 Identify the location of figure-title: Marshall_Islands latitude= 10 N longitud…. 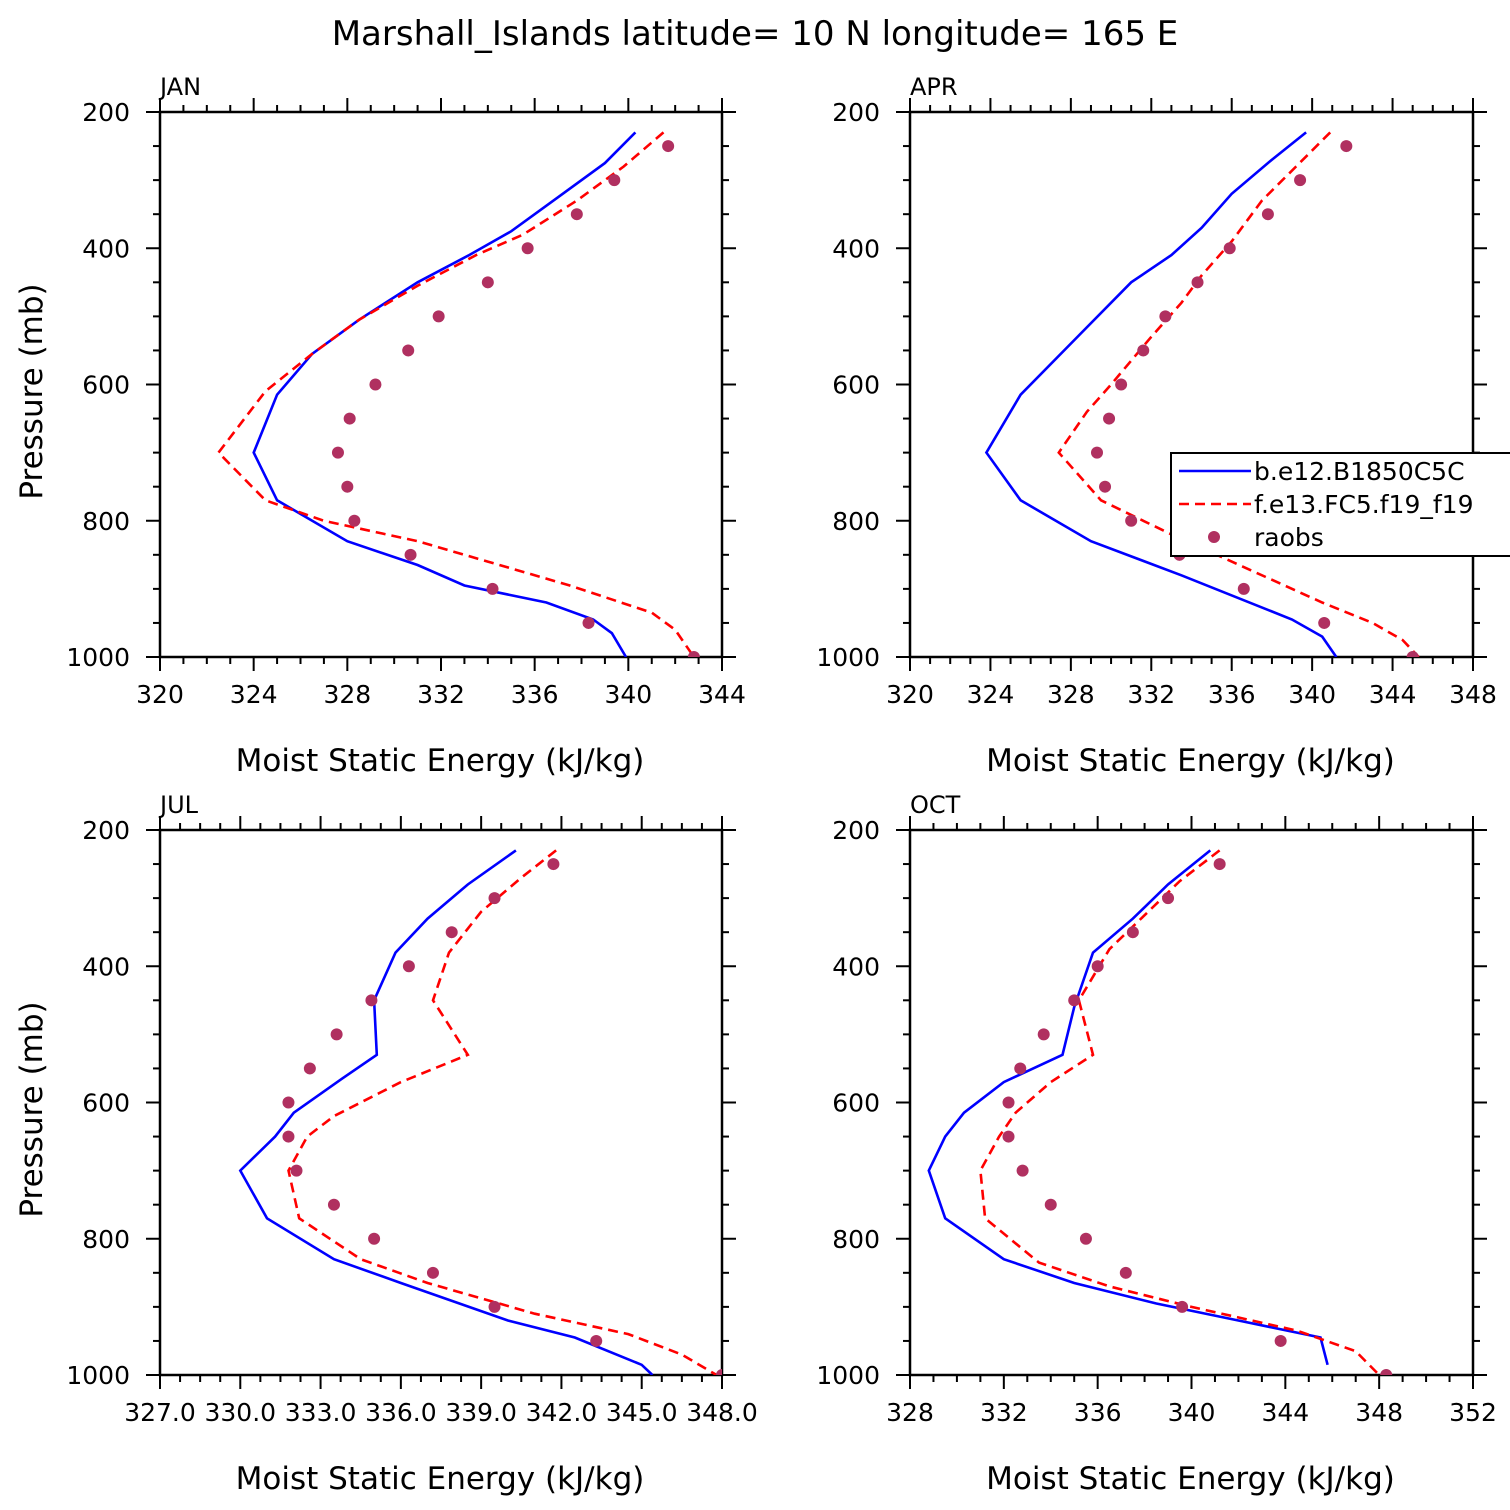
(755, 34).